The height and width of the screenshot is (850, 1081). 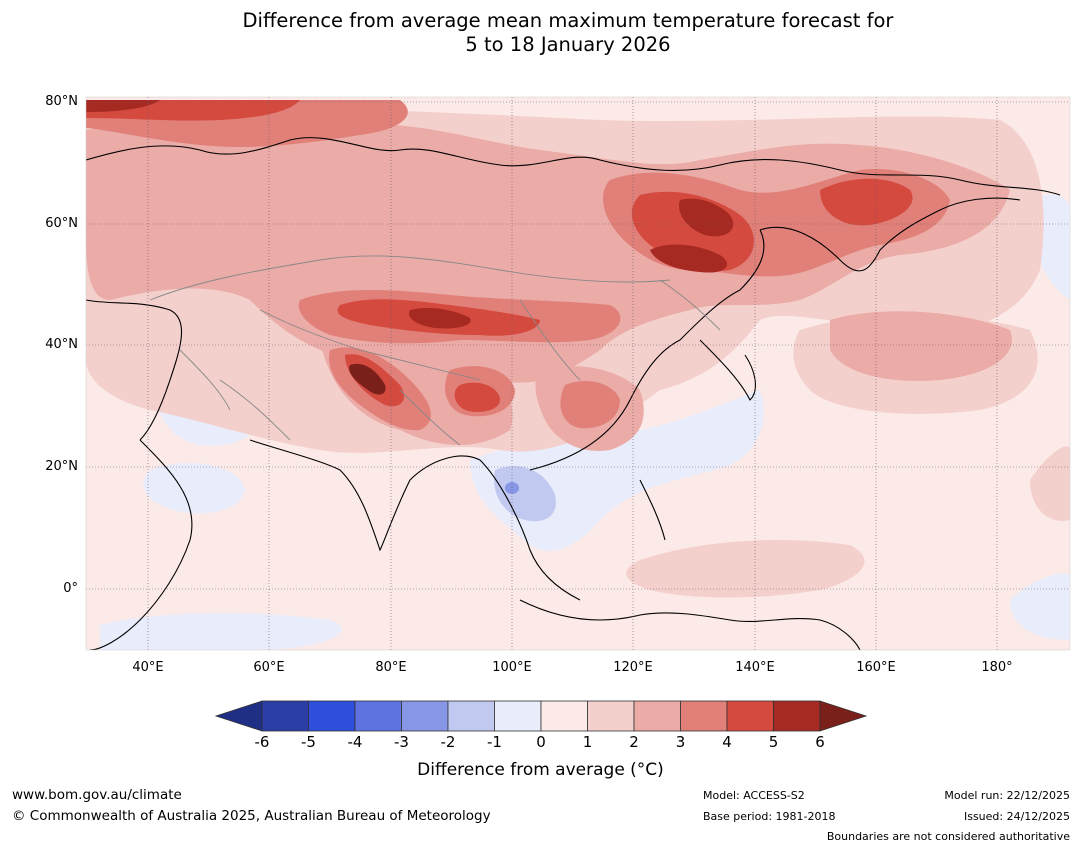 What do you see at coordinates (448, 742) in the screenshot?
I see `colorbar-tick-label: -2` at bounding box center [448, 742].